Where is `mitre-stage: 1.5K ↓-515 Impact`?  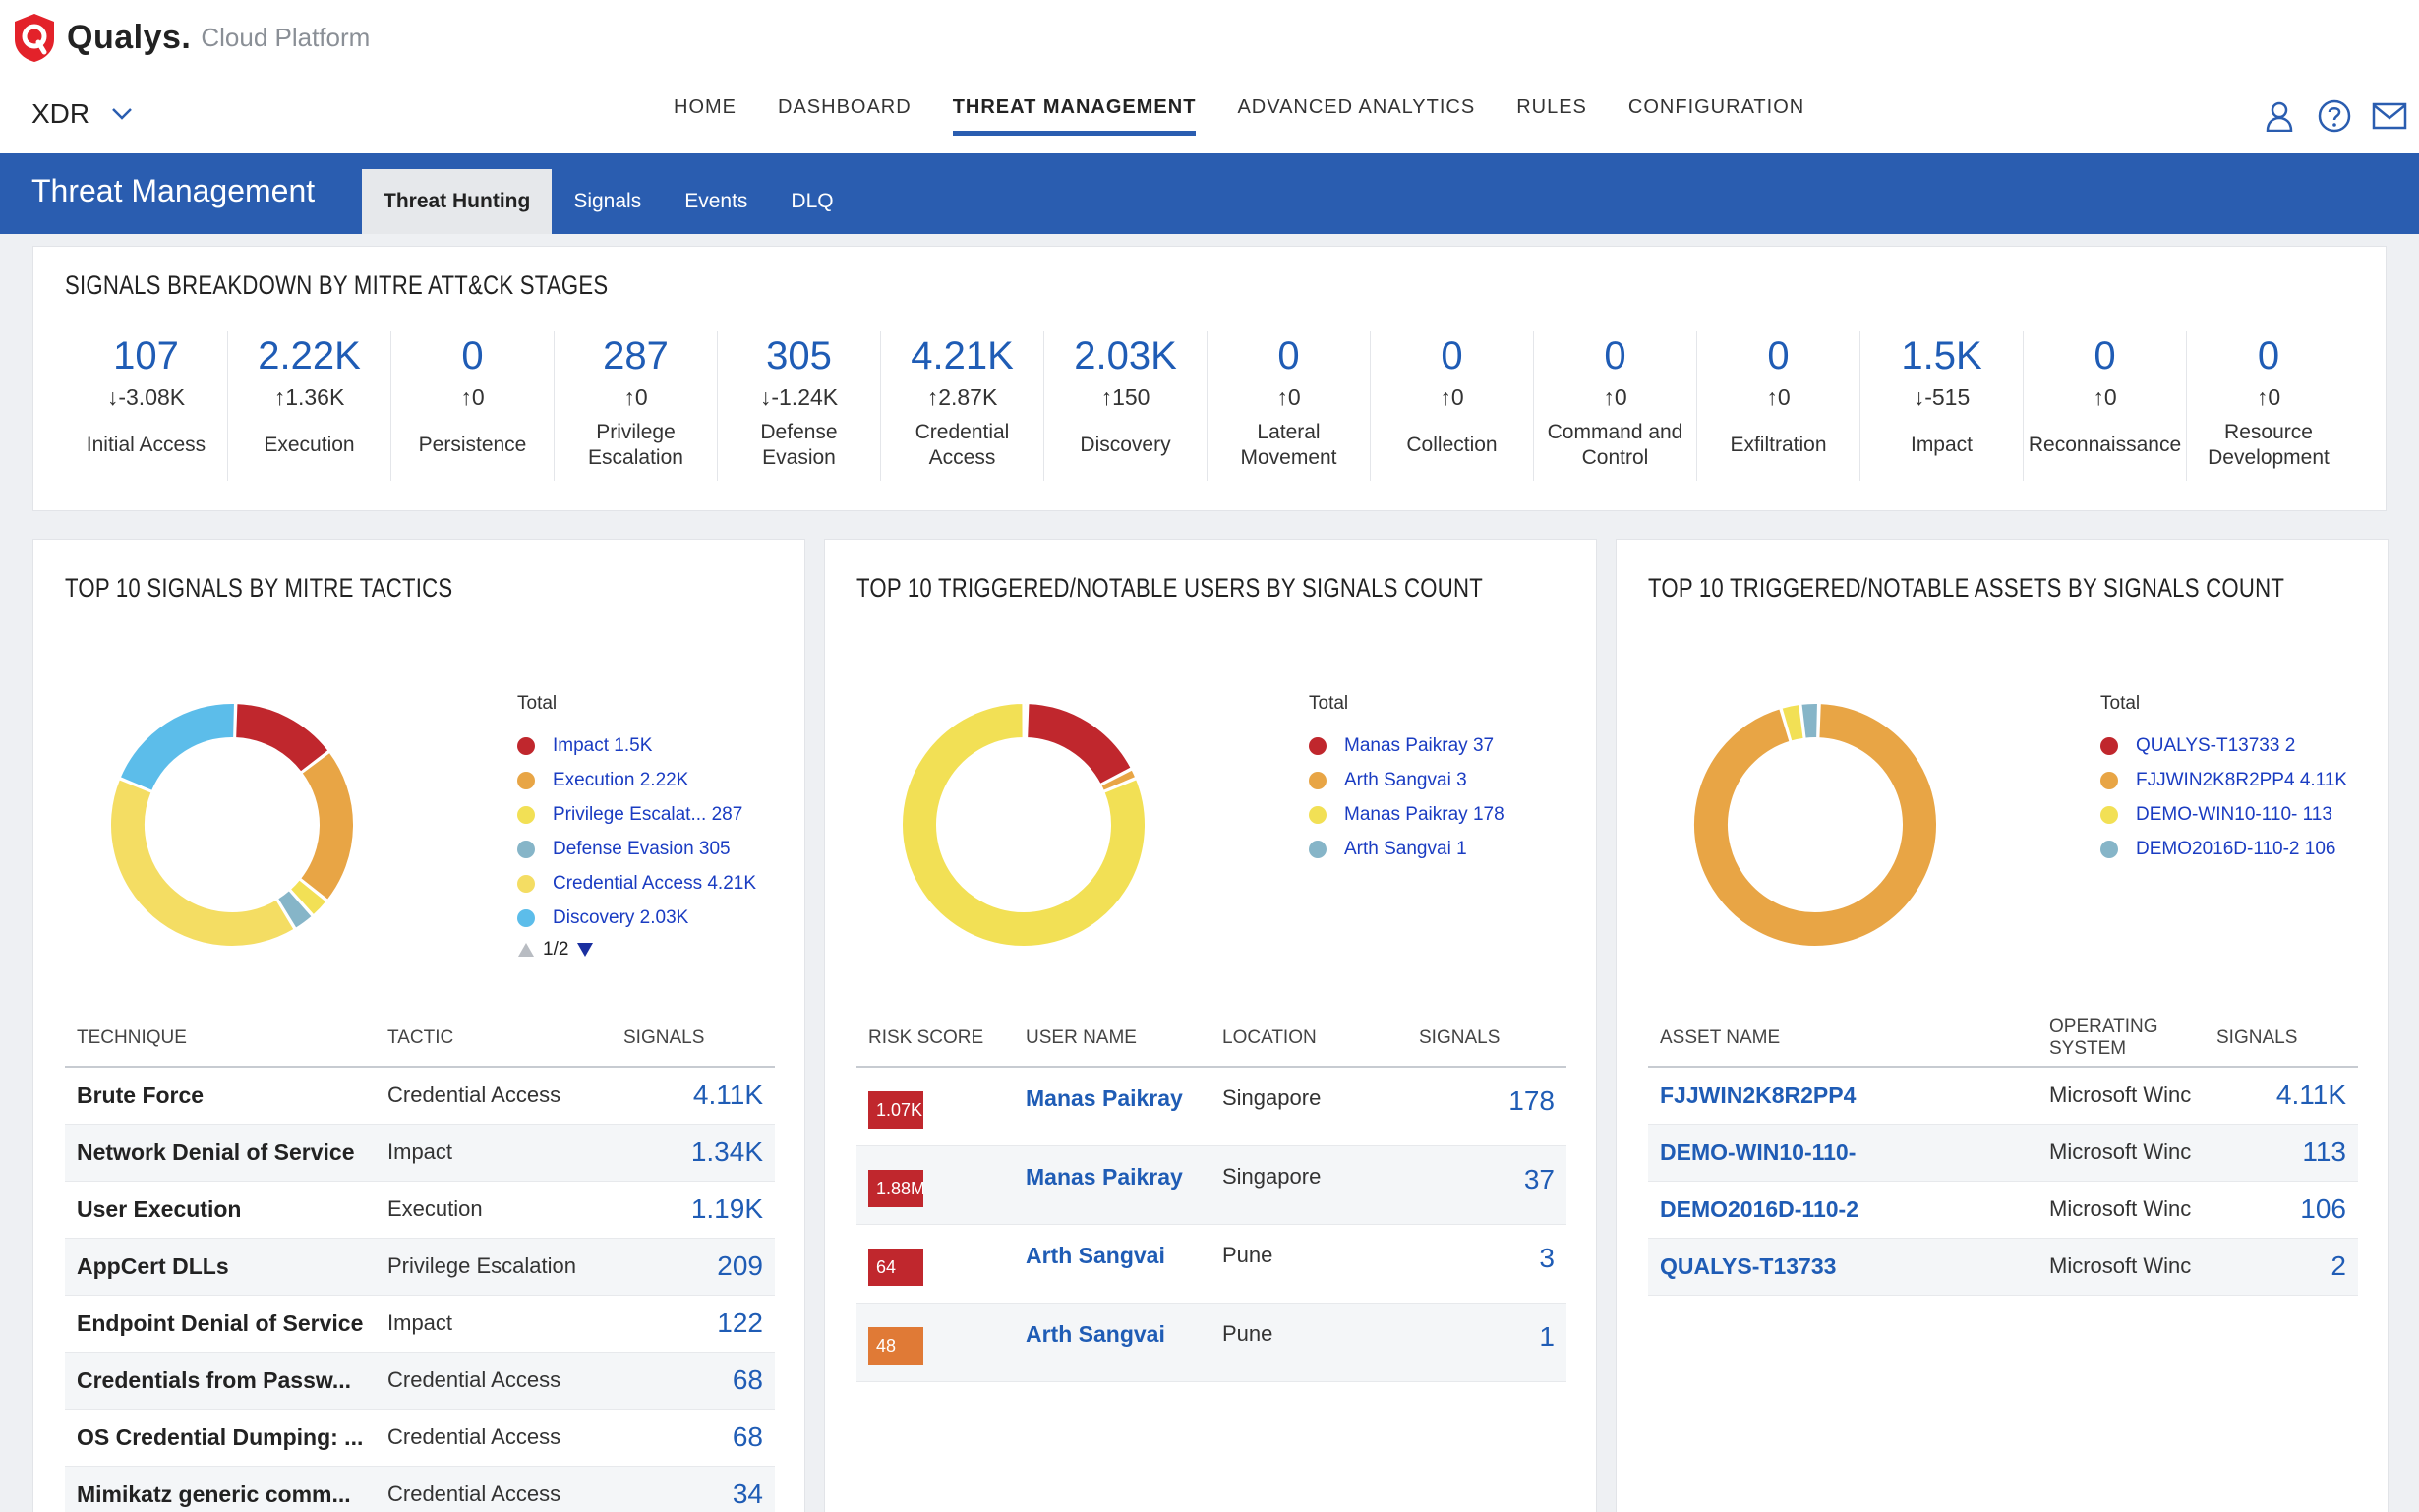
mitre-stage: 1.5K ↓-515 Impact is located at coordinates (1942, 406).